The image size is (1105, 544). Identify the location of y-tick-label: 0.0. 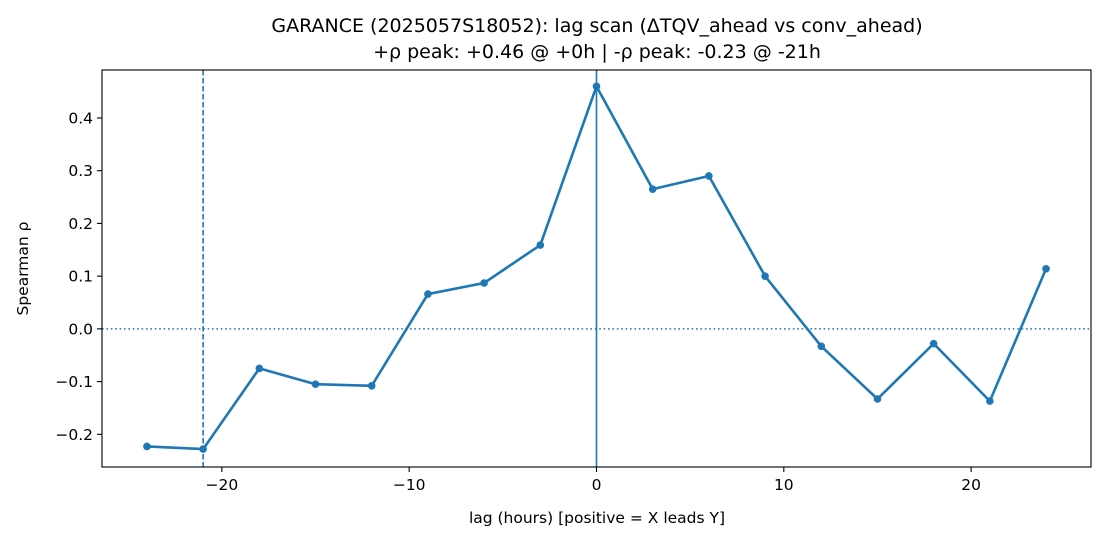
(80, 329).